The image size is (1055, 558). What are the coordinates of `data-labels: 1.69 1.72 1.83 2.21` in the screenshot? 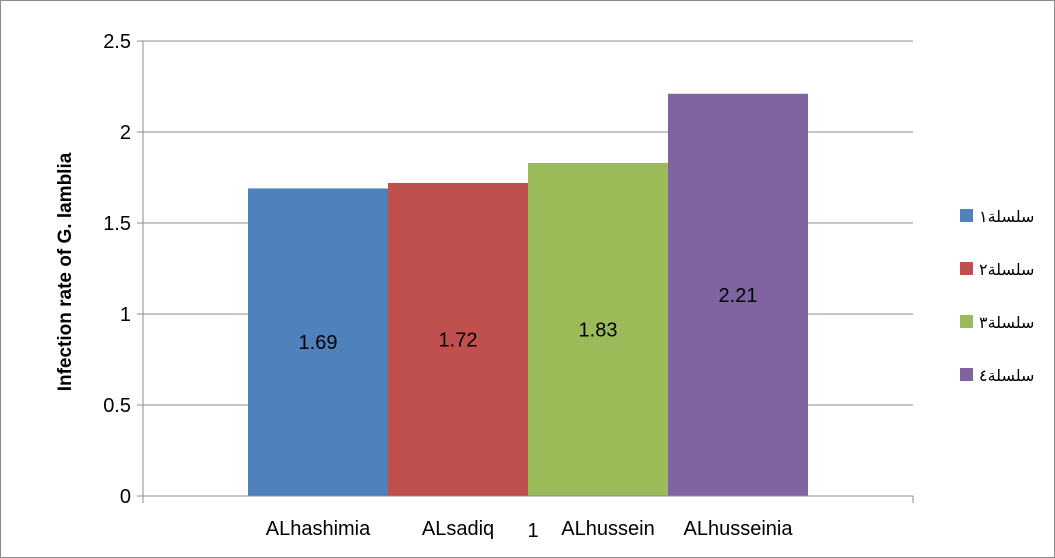 It's located at (528, 319).